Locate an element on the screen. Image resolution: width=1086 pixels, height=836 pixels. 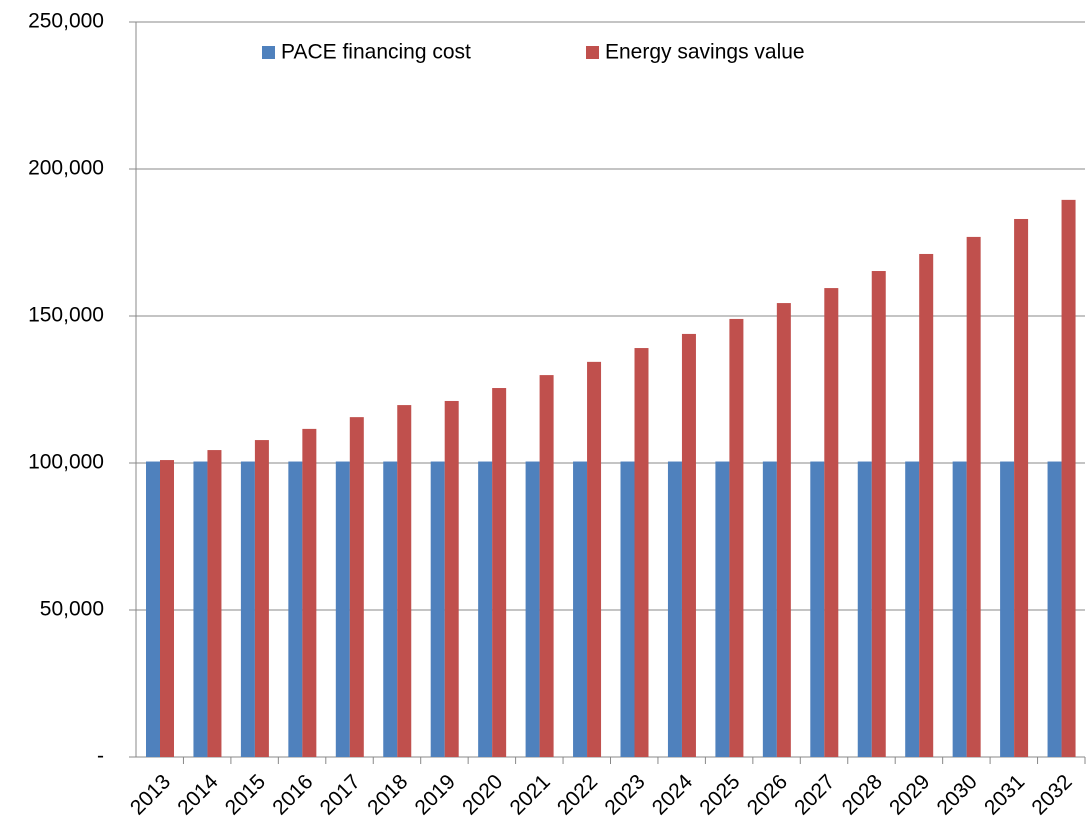
x-tick-label: 2026 is located at coordinates (767, 794).